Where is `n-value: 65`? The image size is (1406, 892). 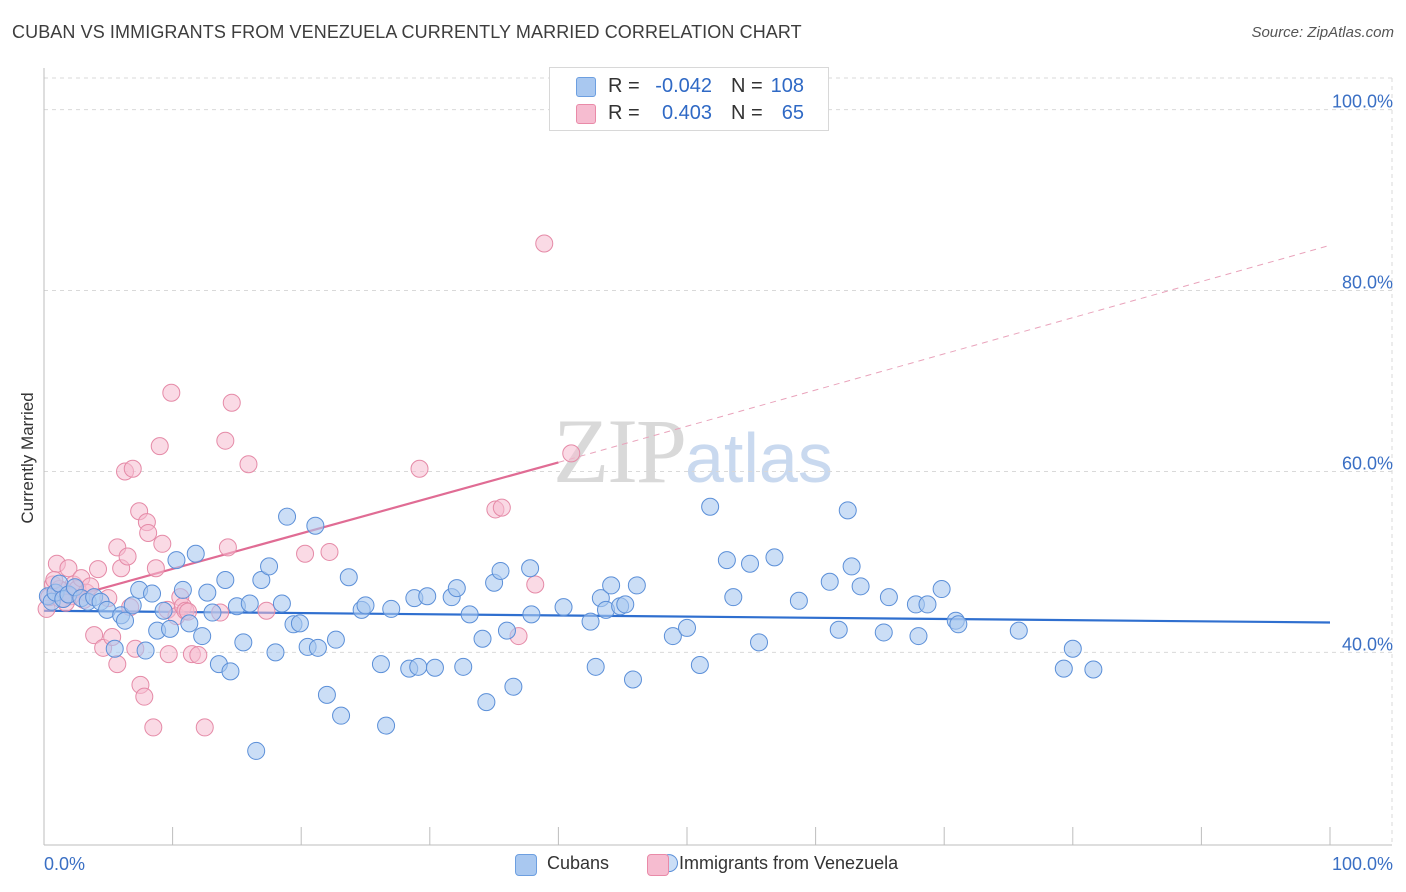
n-value: 65 is located at coordinates (792, 113).